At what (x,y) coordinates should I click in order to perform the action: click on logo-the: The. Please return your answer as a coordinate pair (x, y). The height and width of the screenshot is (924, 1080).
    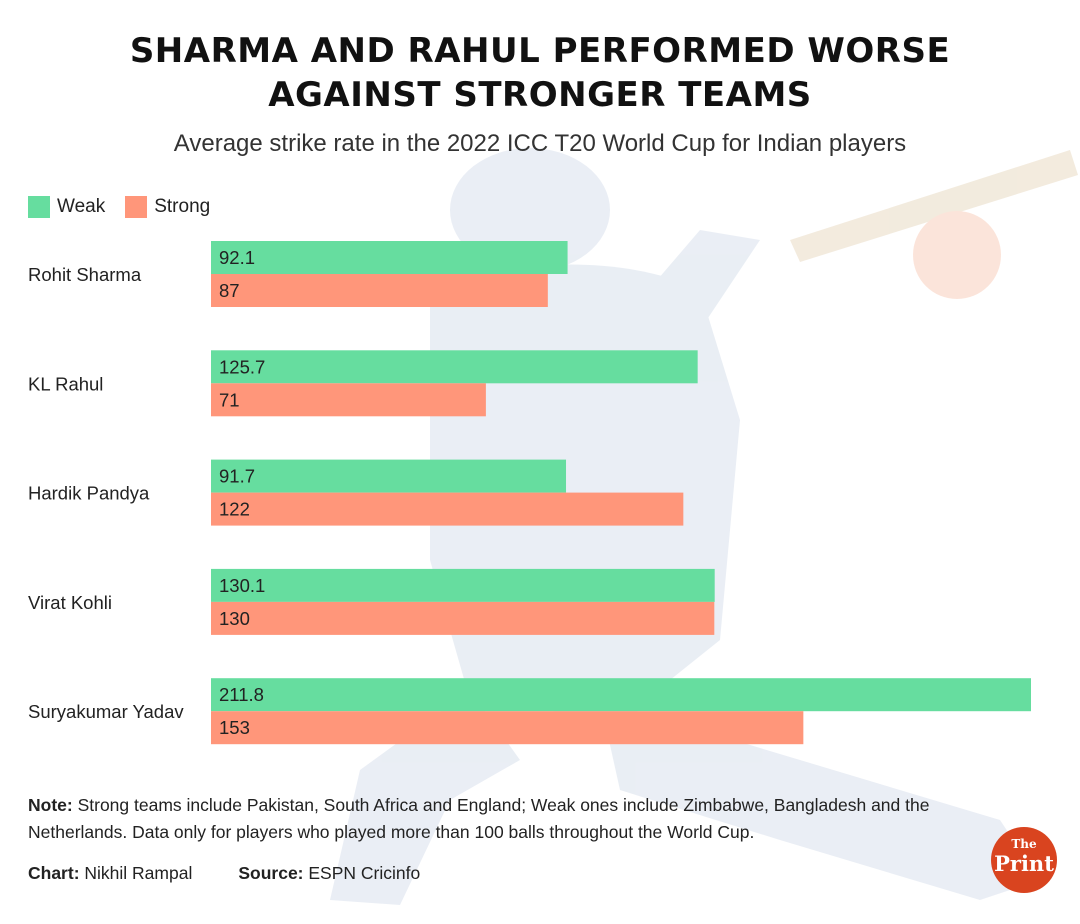
    Looking at the image, I should click on (1024, 844).